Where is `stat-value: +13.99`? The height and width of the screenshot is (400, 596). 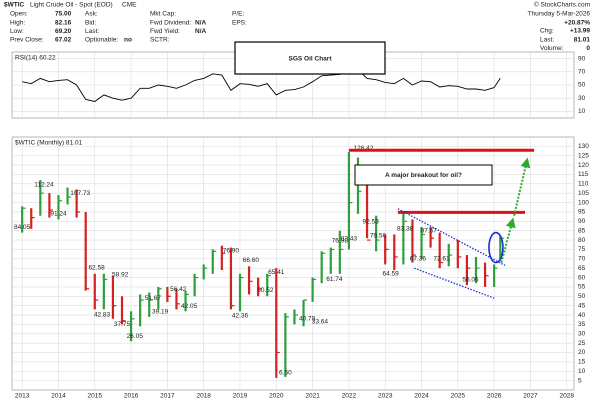 stat-value: +13.99 is located at coordinates (580, 31).